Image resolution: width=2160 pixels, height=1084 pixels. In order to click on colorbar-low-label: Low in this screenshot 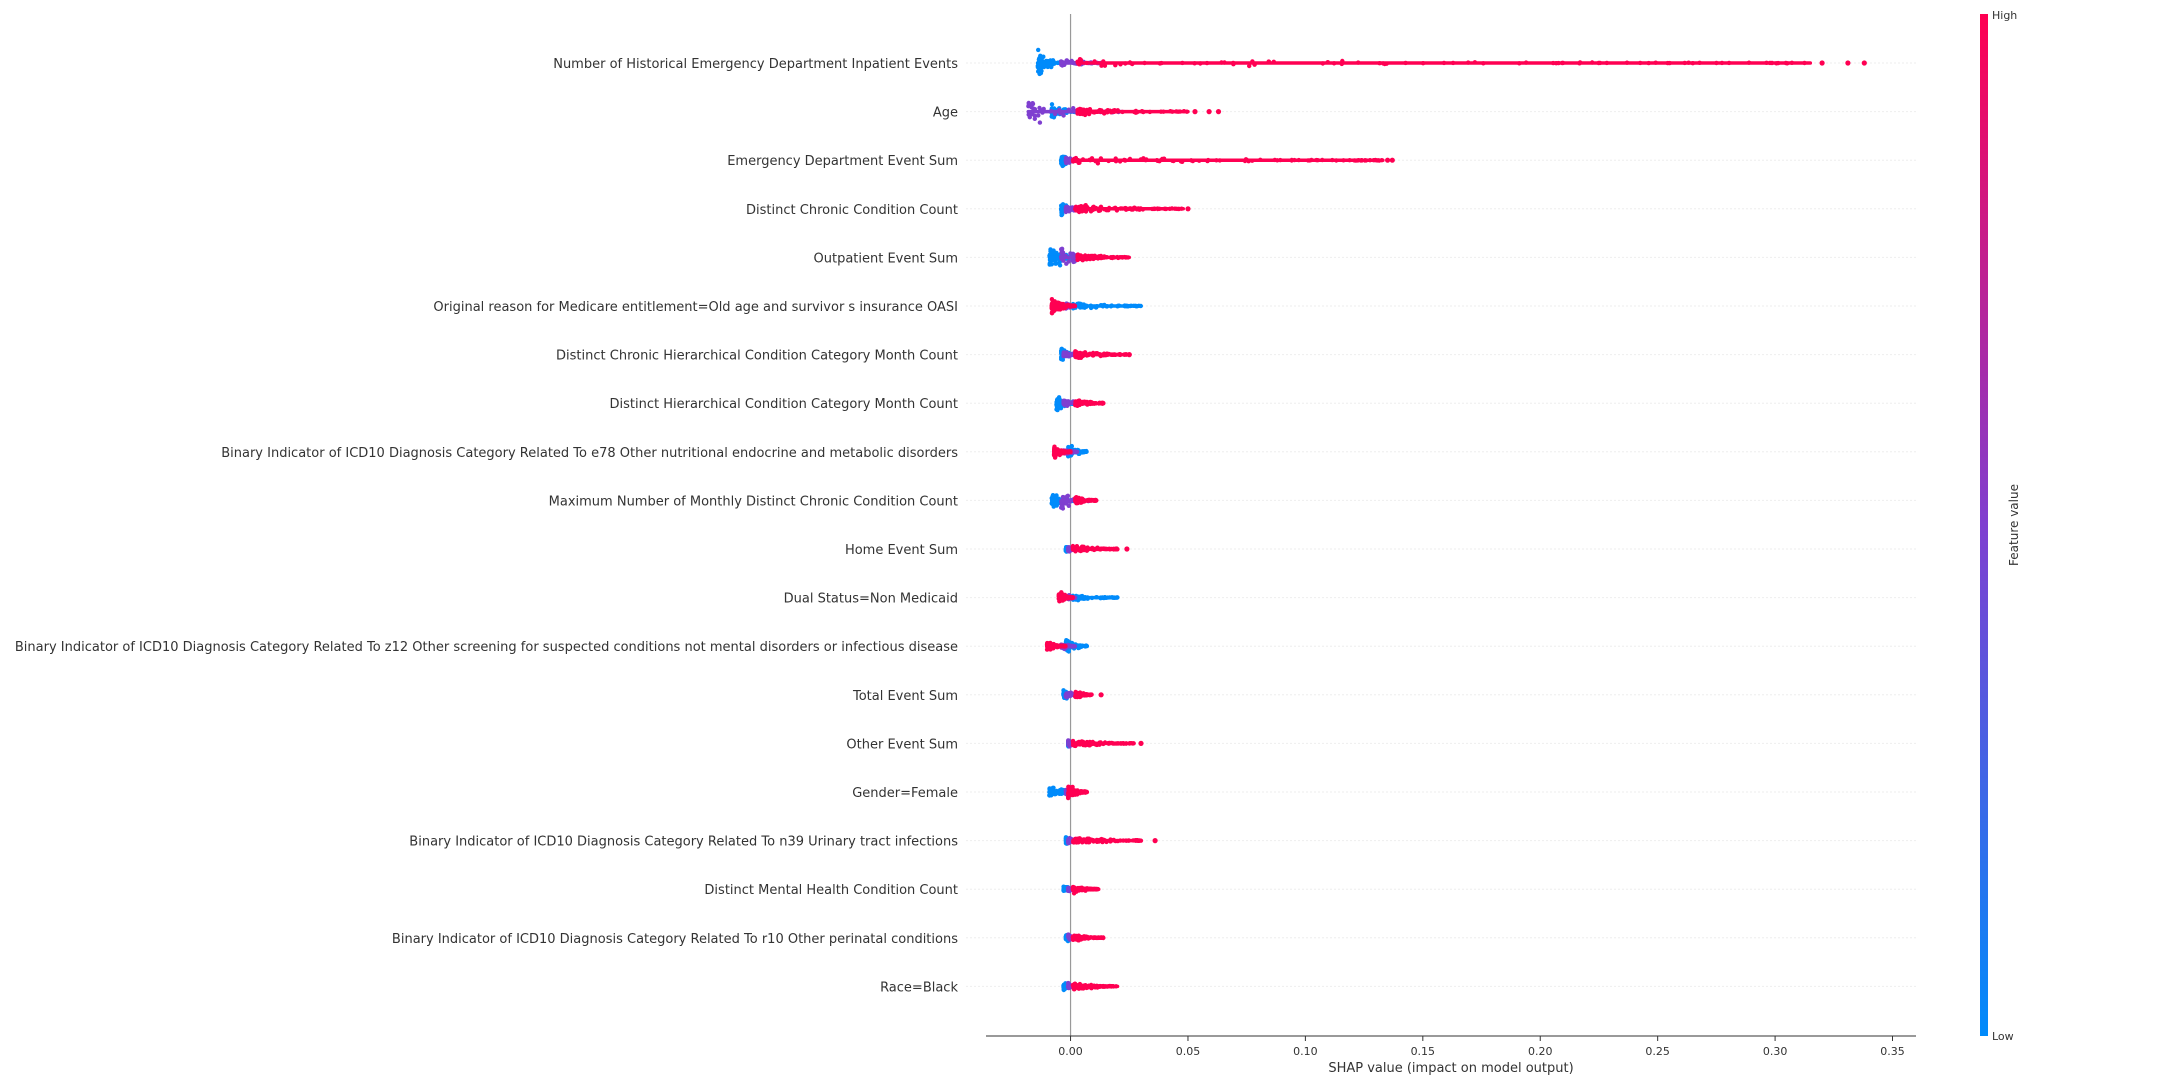, I will do `click(2003, 1036)`.